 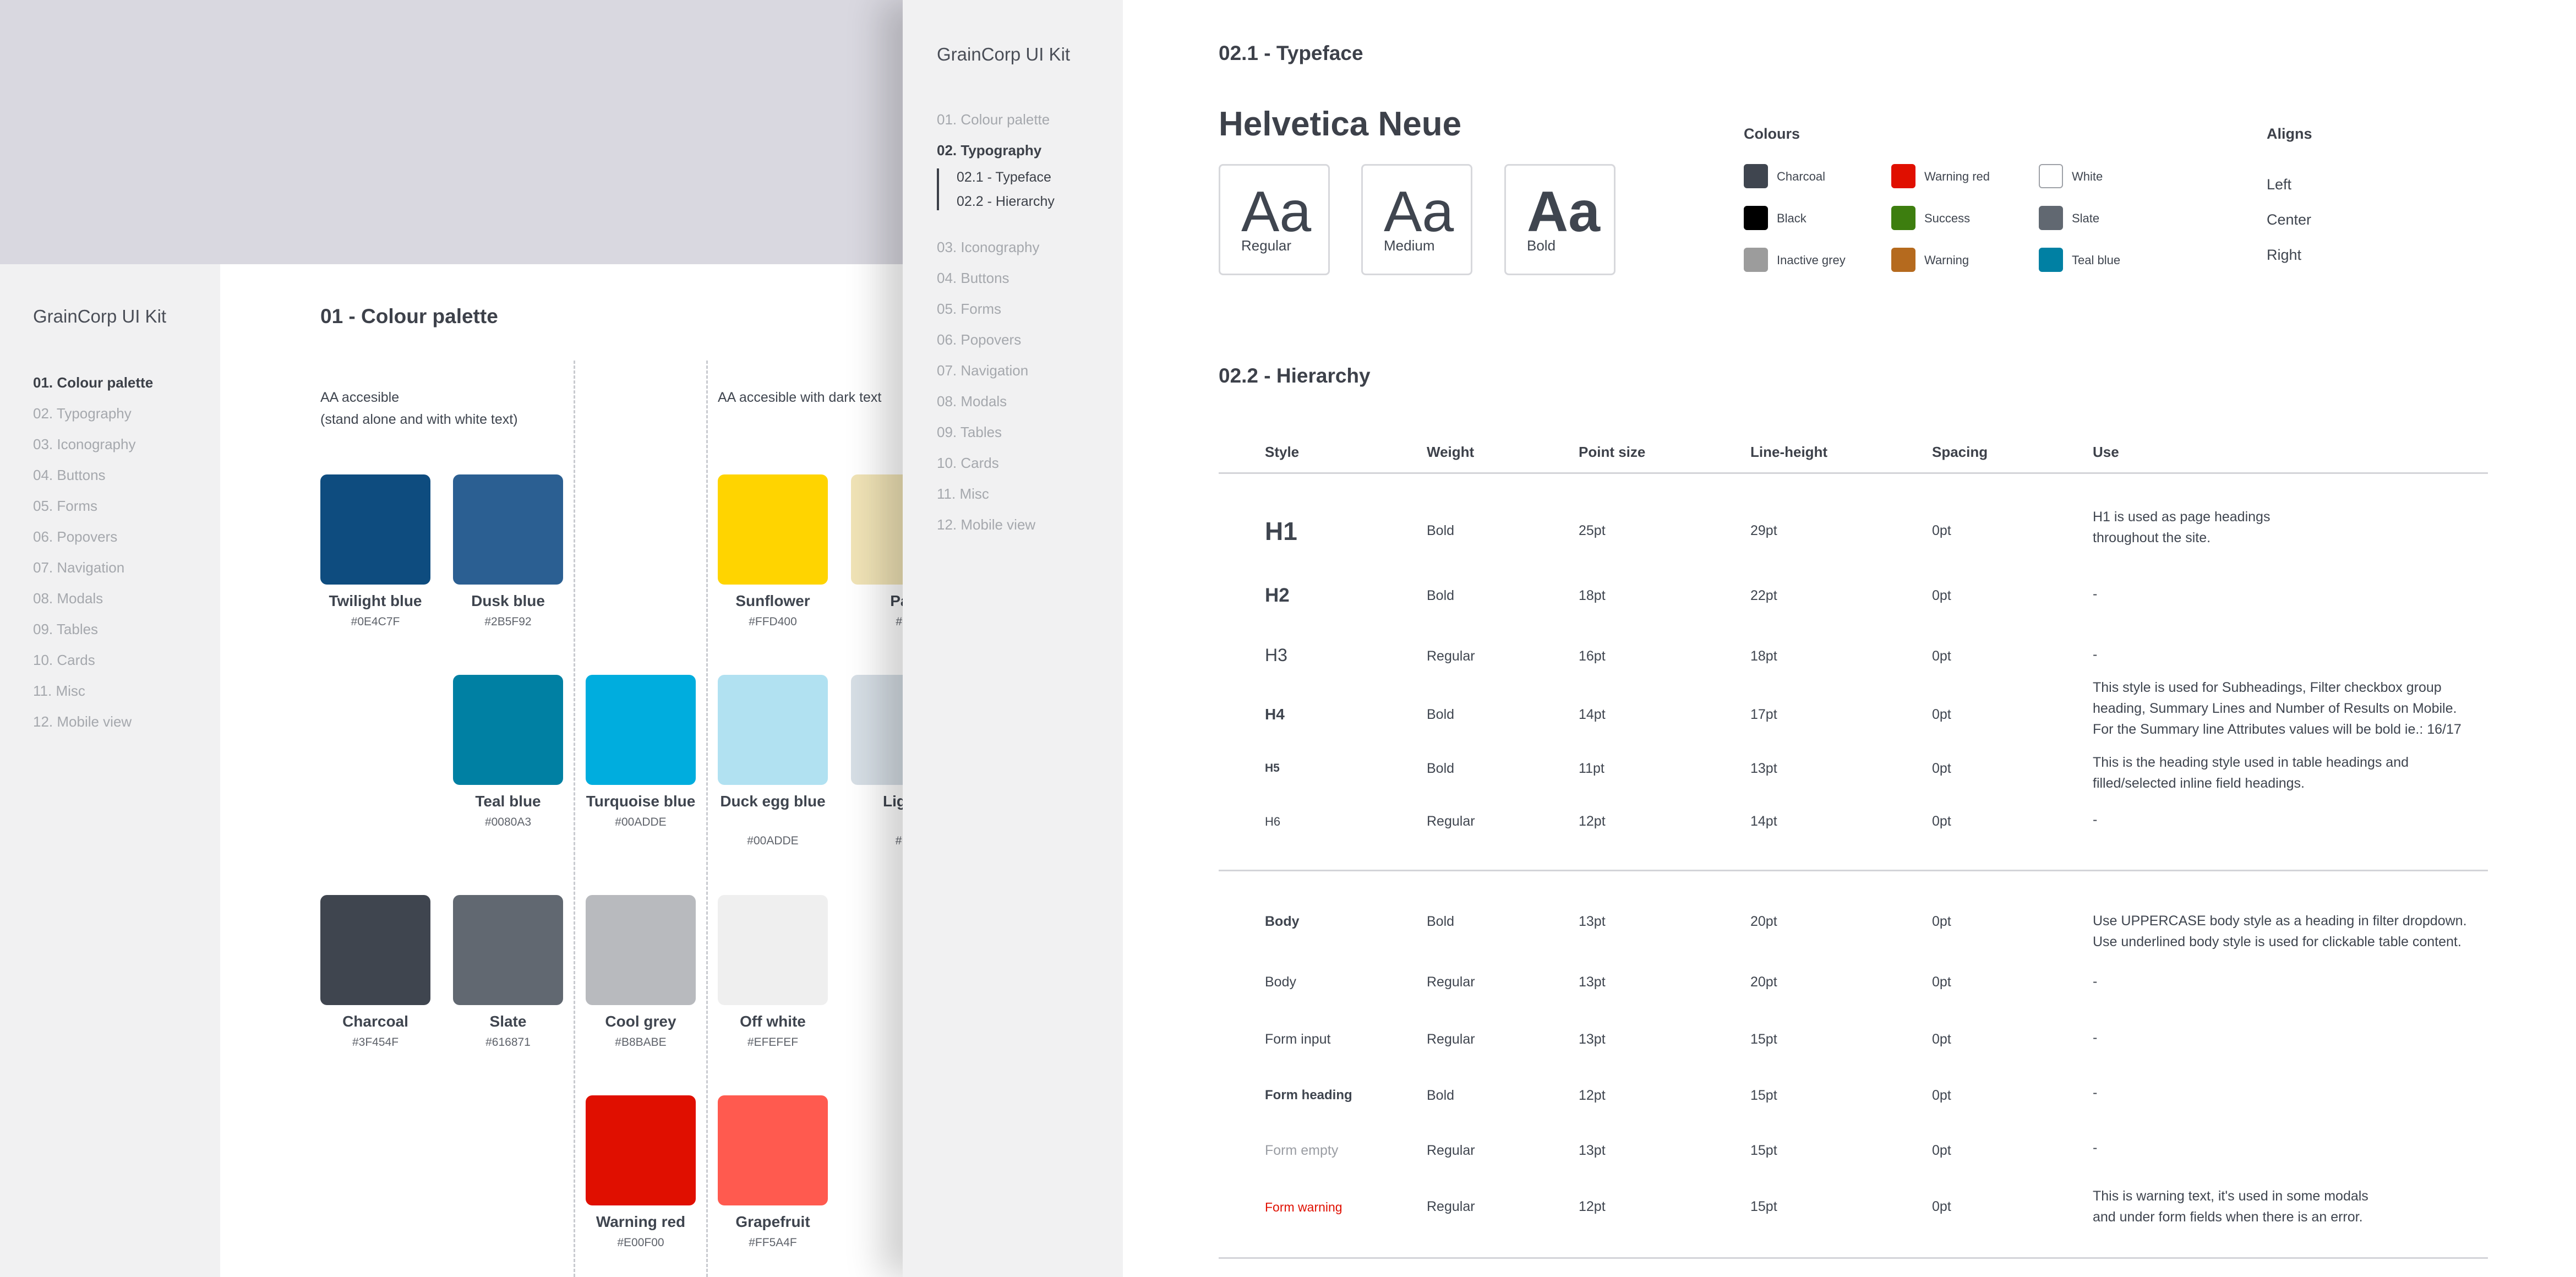 I want to click on swatch-hex: #E00F00, so click(x=640, y=1242).